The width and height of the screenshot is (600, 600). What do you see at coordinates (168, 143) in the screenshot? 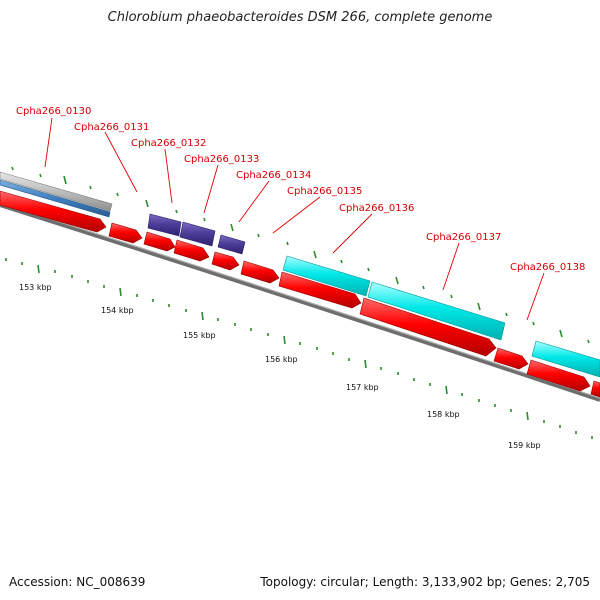
I see `gene-label-0132: Cpha266_0132` at bounding box center [168, 143].